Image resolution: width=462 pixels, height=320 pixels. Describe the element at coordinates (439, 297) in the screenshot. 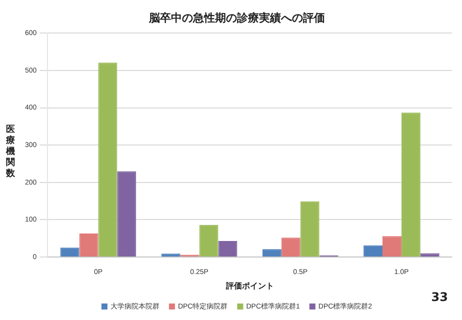

I see `text: 33` at that location.